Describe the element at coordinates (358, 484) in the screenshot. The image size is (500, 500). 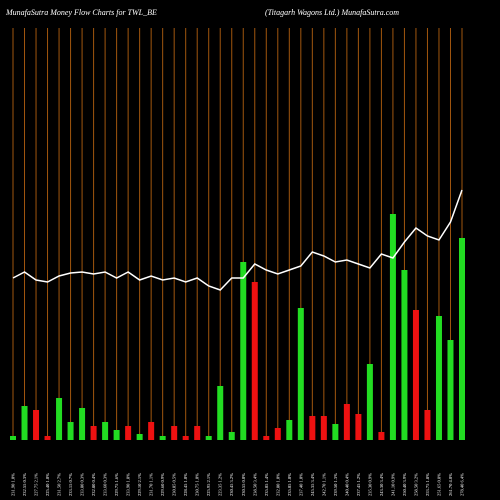
I see `x-tick-label: 237.45 1.2%` at that location.